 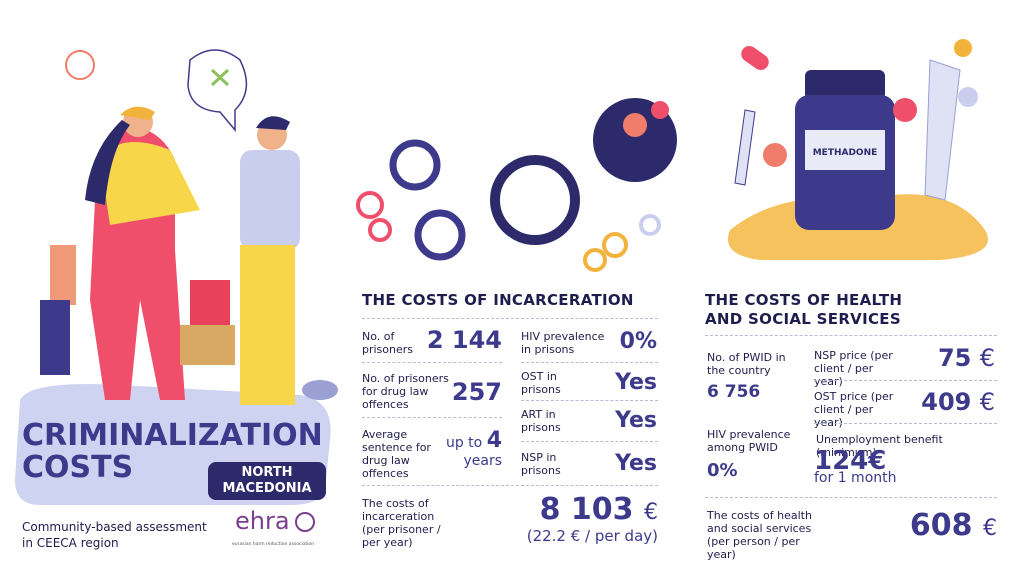 I want to click on label: No. of prisoners for drug law offences, so click(x=405, y=391).